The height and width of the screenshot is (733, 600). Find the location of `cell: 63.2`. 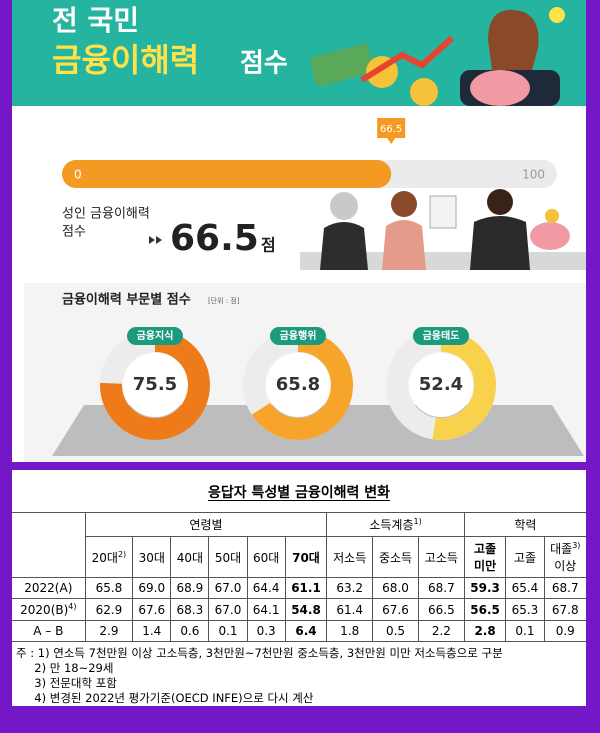

cell: 63.2 is located at coordinates (350, 588).